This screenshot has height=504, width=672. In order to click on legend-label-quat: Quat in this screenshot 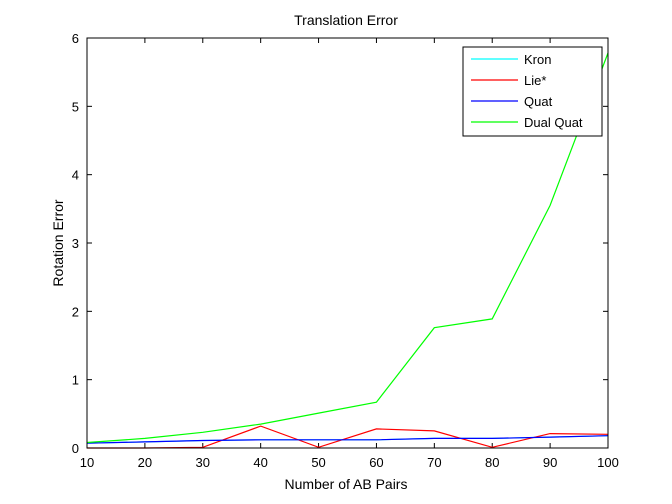, I will do `click(538, 101)`.